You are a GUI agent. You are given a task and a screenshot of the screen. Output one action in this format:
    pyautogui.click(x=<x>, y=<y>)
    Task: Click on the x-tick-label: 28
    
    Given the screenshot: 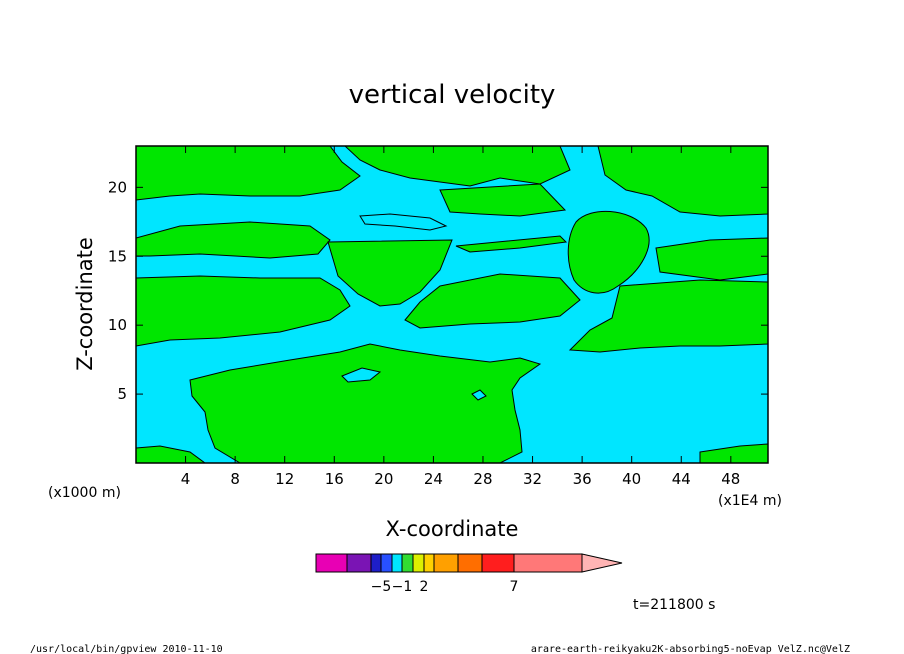 What is the action you would take?
    pyautogui.click(x=482, y=479)
    